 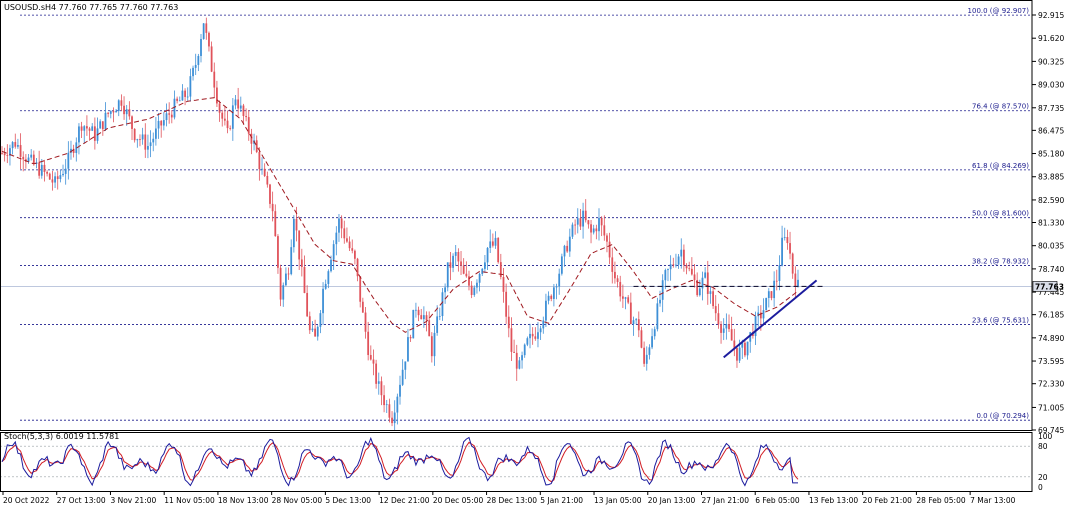 I want to click on price-tick-label: 80.035, so click(x=1051, y=246).